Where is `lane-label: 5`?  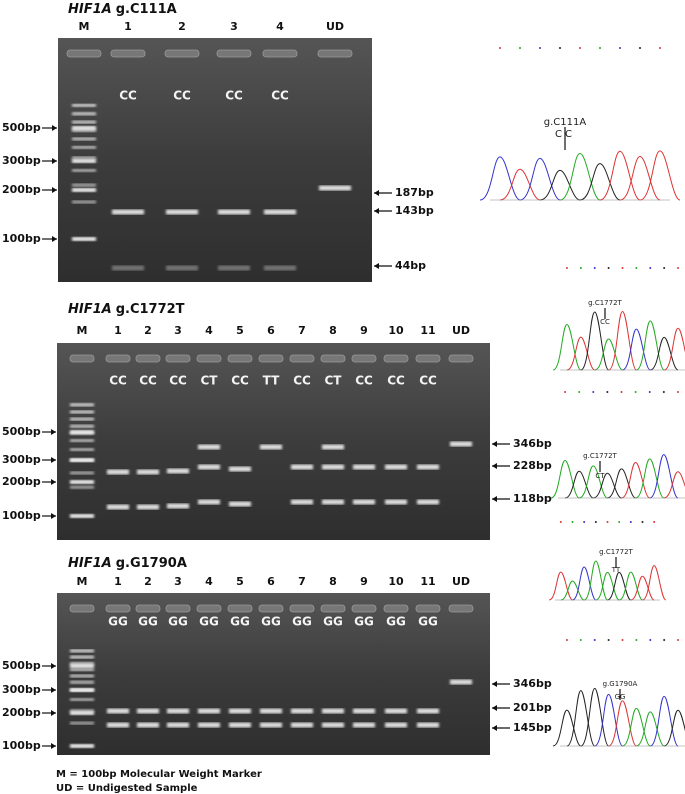
lane-label: 5 is located at coordinates (240, 330).